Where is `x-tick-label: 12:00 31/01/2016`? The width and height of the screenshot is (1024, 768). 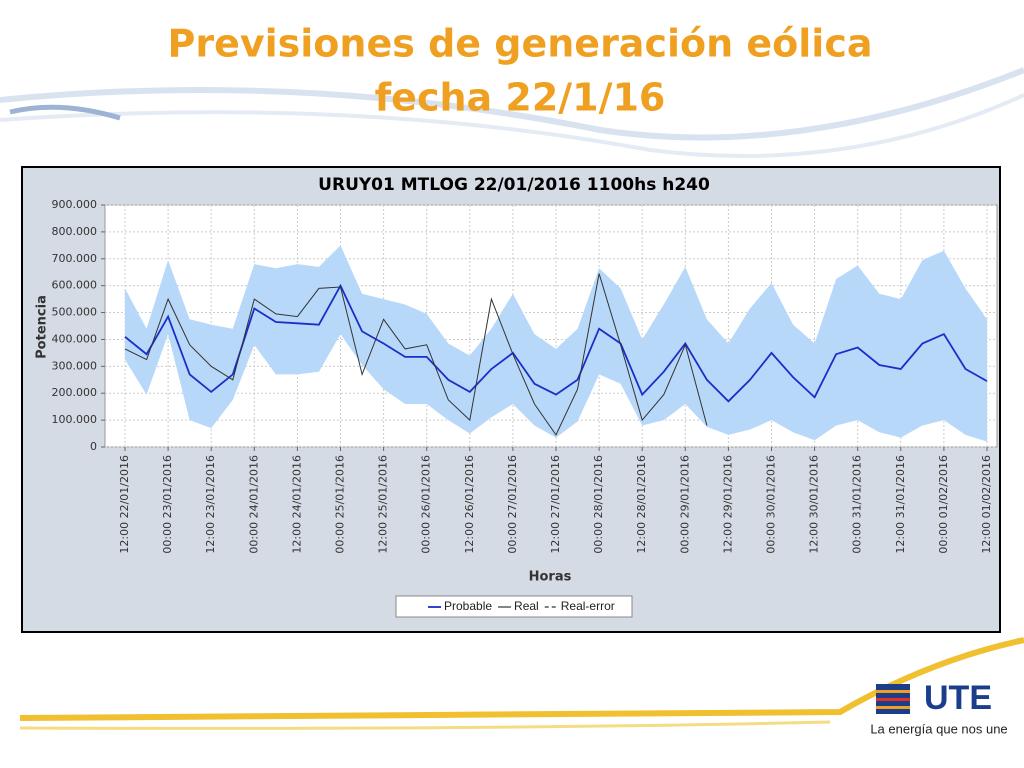 x-tick-label: 12:00 31/01/2016 is located at coordinates (900, 504).